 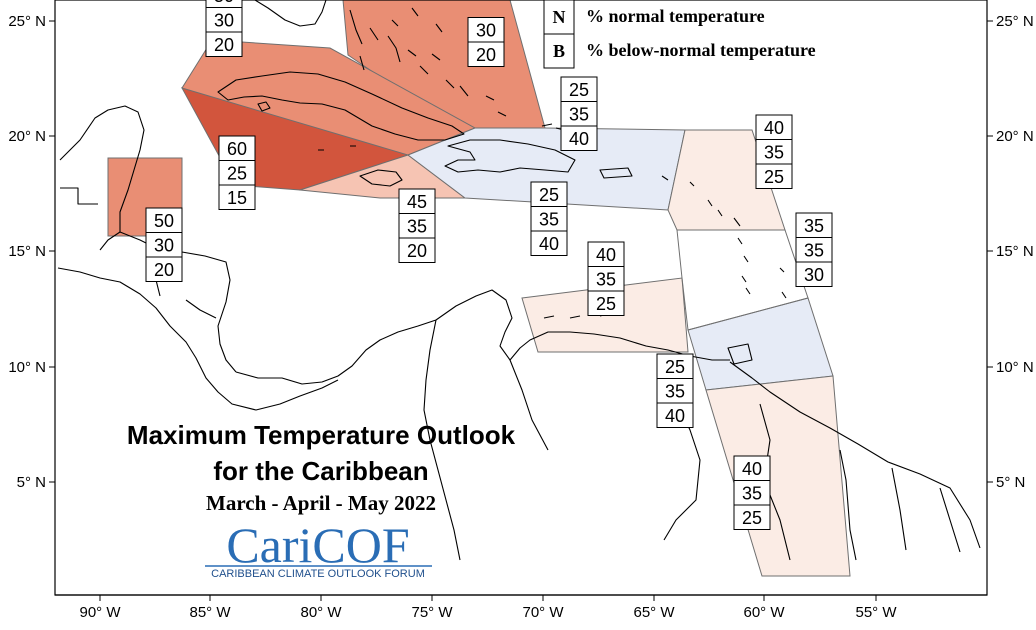 I want to click on prob-value-jamaica: 35, so click(x=417, y=226).